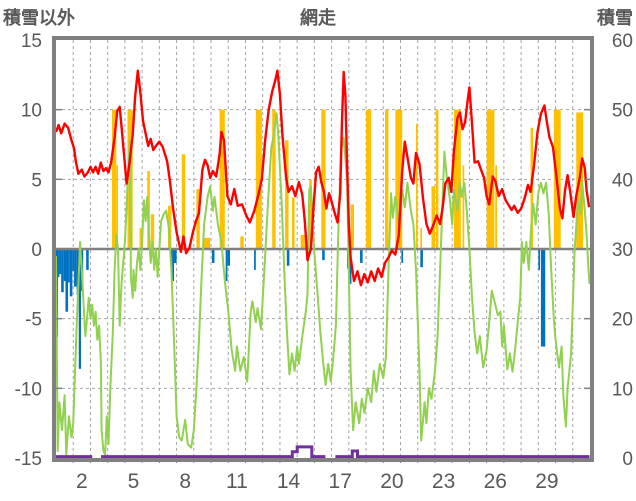 The image size is (636, 501). Describe the element at coordinates (28, 459) in the screenshot. I see `left-axis-tick-label: -15` at that location.